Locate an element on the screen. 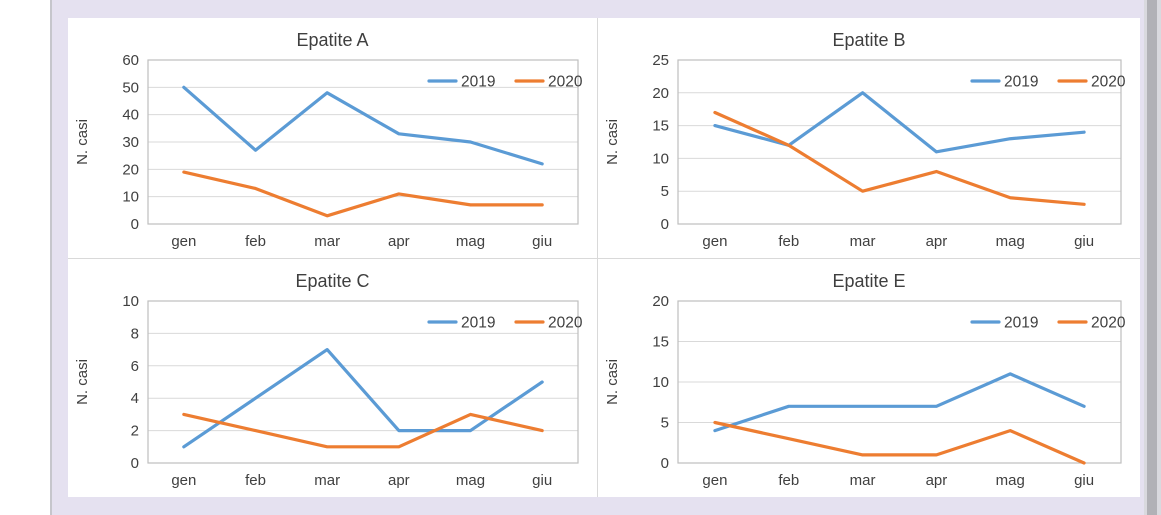 This screenshot has height=515, width=1161. svg-text: 60 is located at coordinates (130, 60).